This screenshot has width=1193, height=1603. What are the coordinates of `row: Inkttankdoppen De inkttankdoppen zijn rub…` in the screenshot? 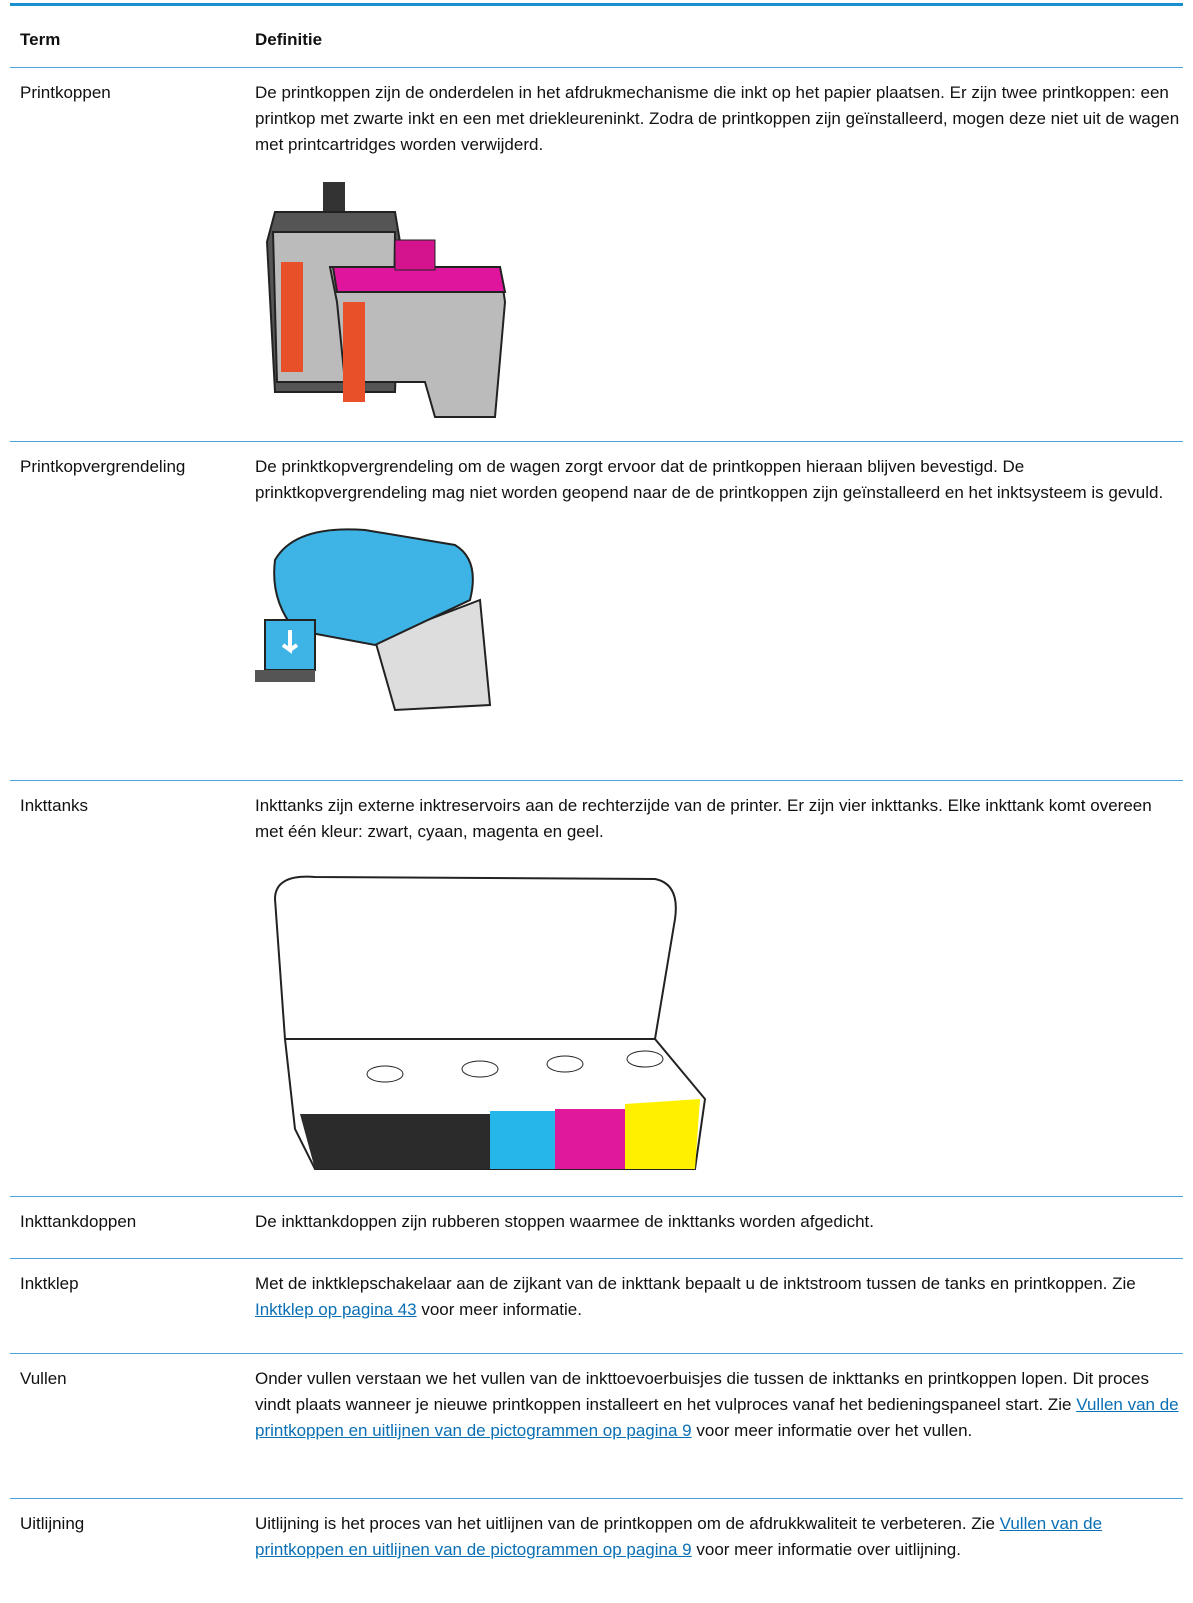 It's located at (596, 1228).